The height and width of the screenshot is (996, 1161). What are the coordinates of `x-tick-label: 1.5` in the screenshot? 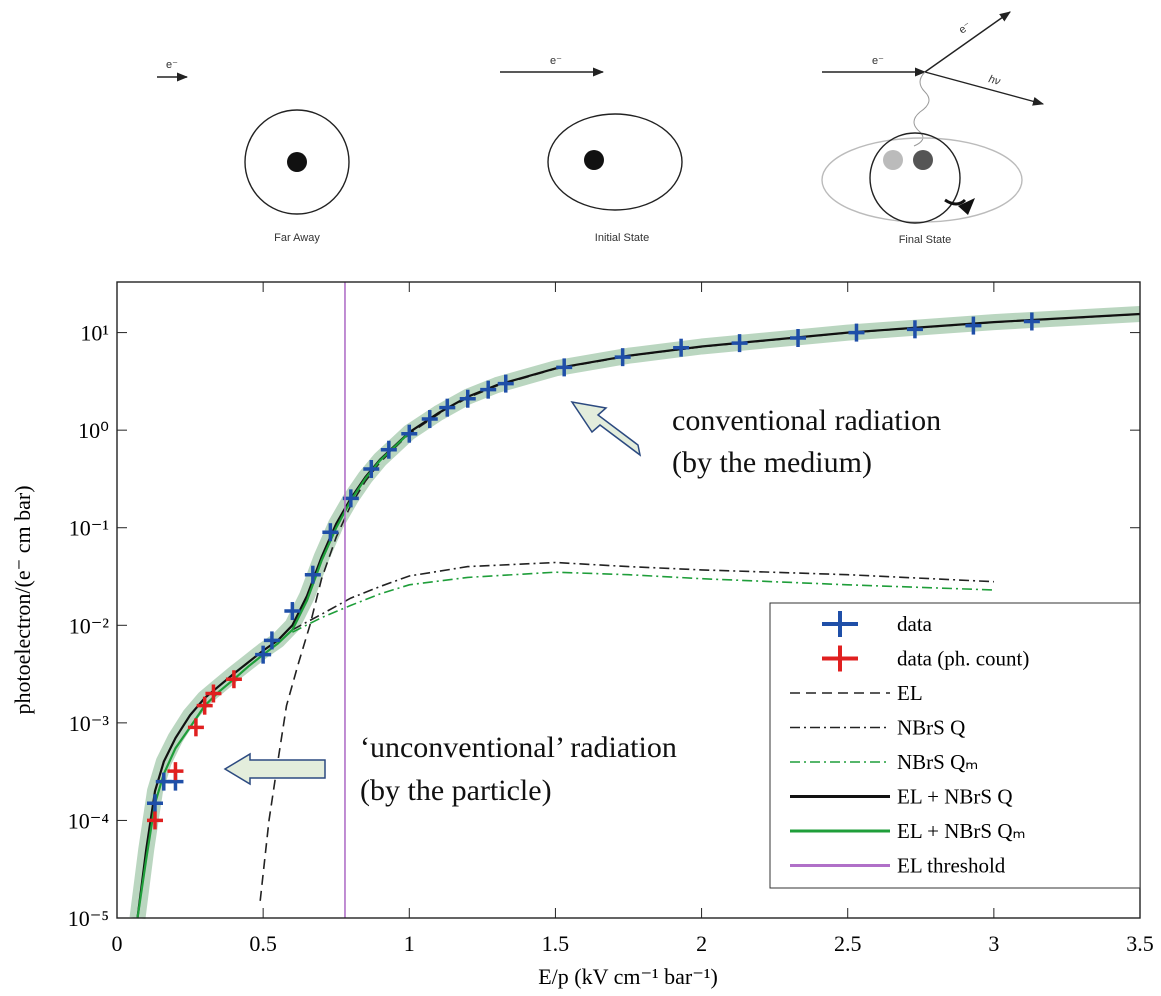 It's located at (556, 943).